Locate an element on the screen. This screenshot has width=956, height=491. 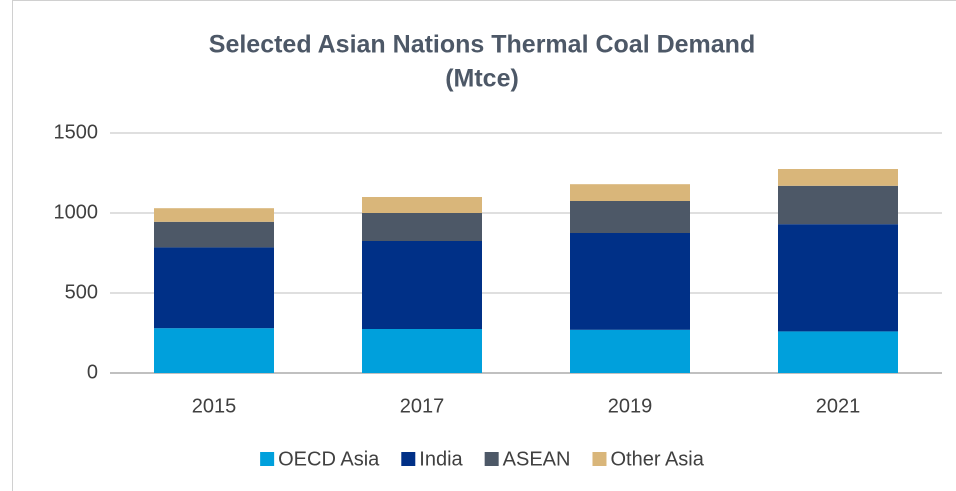
legend-label: India is located at coordinates (441, 459).